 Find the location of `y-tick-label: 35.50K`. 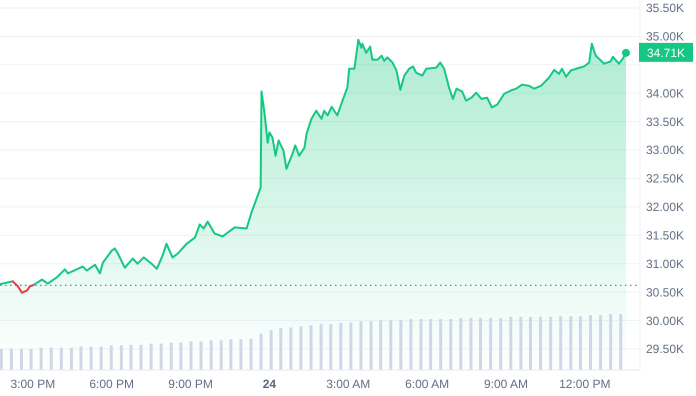

y-tick-label: 35.50K is located at coordinates (665, 8).